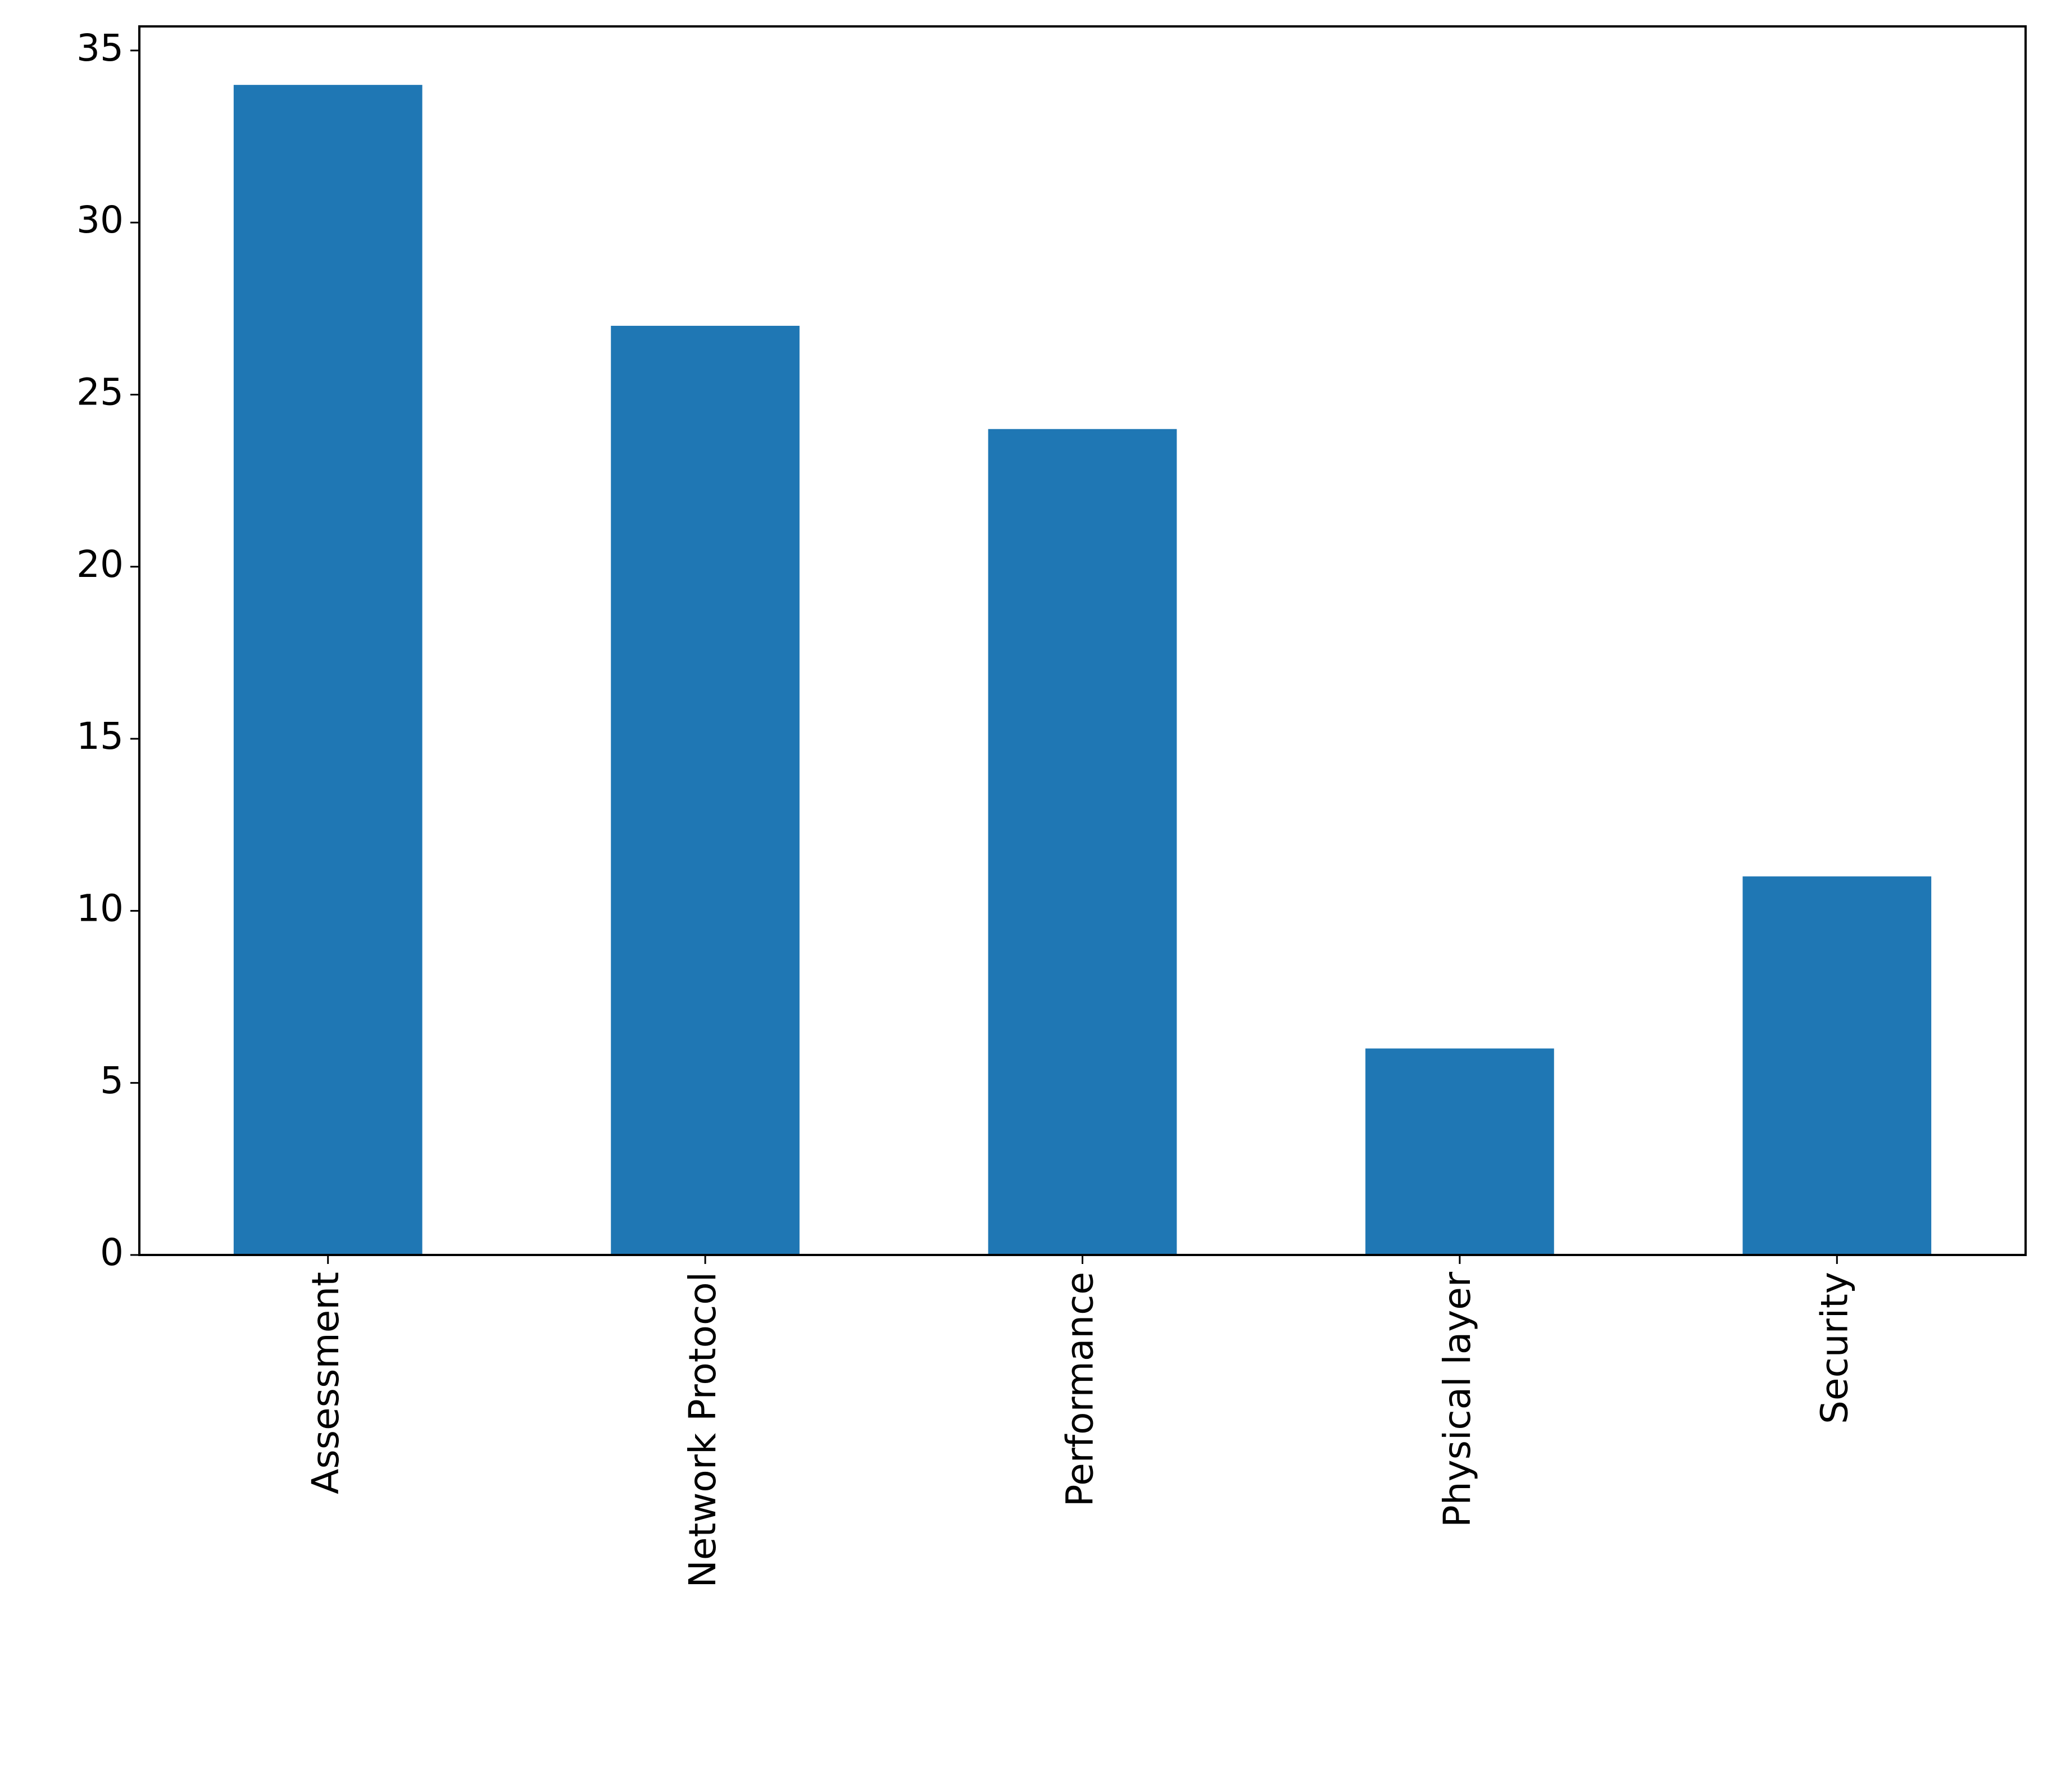  I want to click on x-tick-label: Physical layer, so click(1457, 1399).